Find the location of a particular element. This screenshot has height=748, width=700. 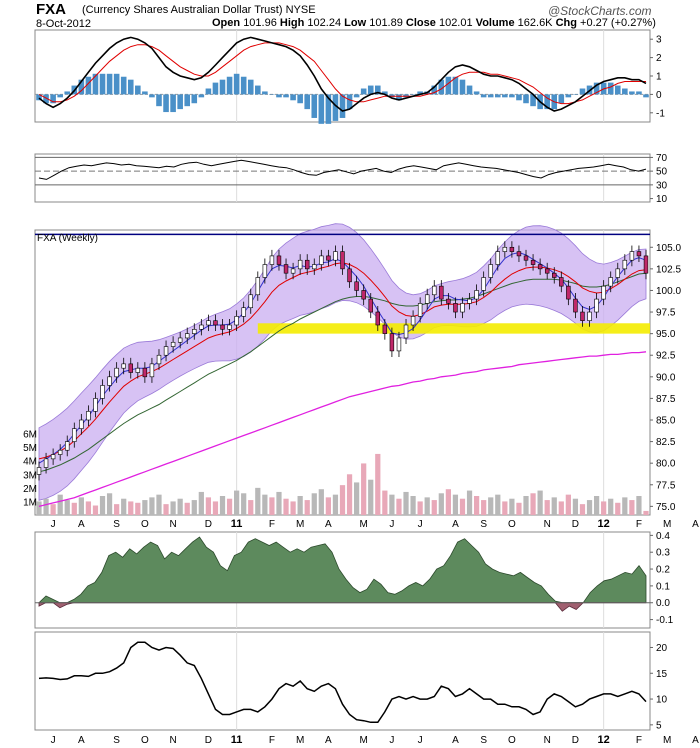

price-axis-tick-label: 75.0 is located at coordinates (666, 507).